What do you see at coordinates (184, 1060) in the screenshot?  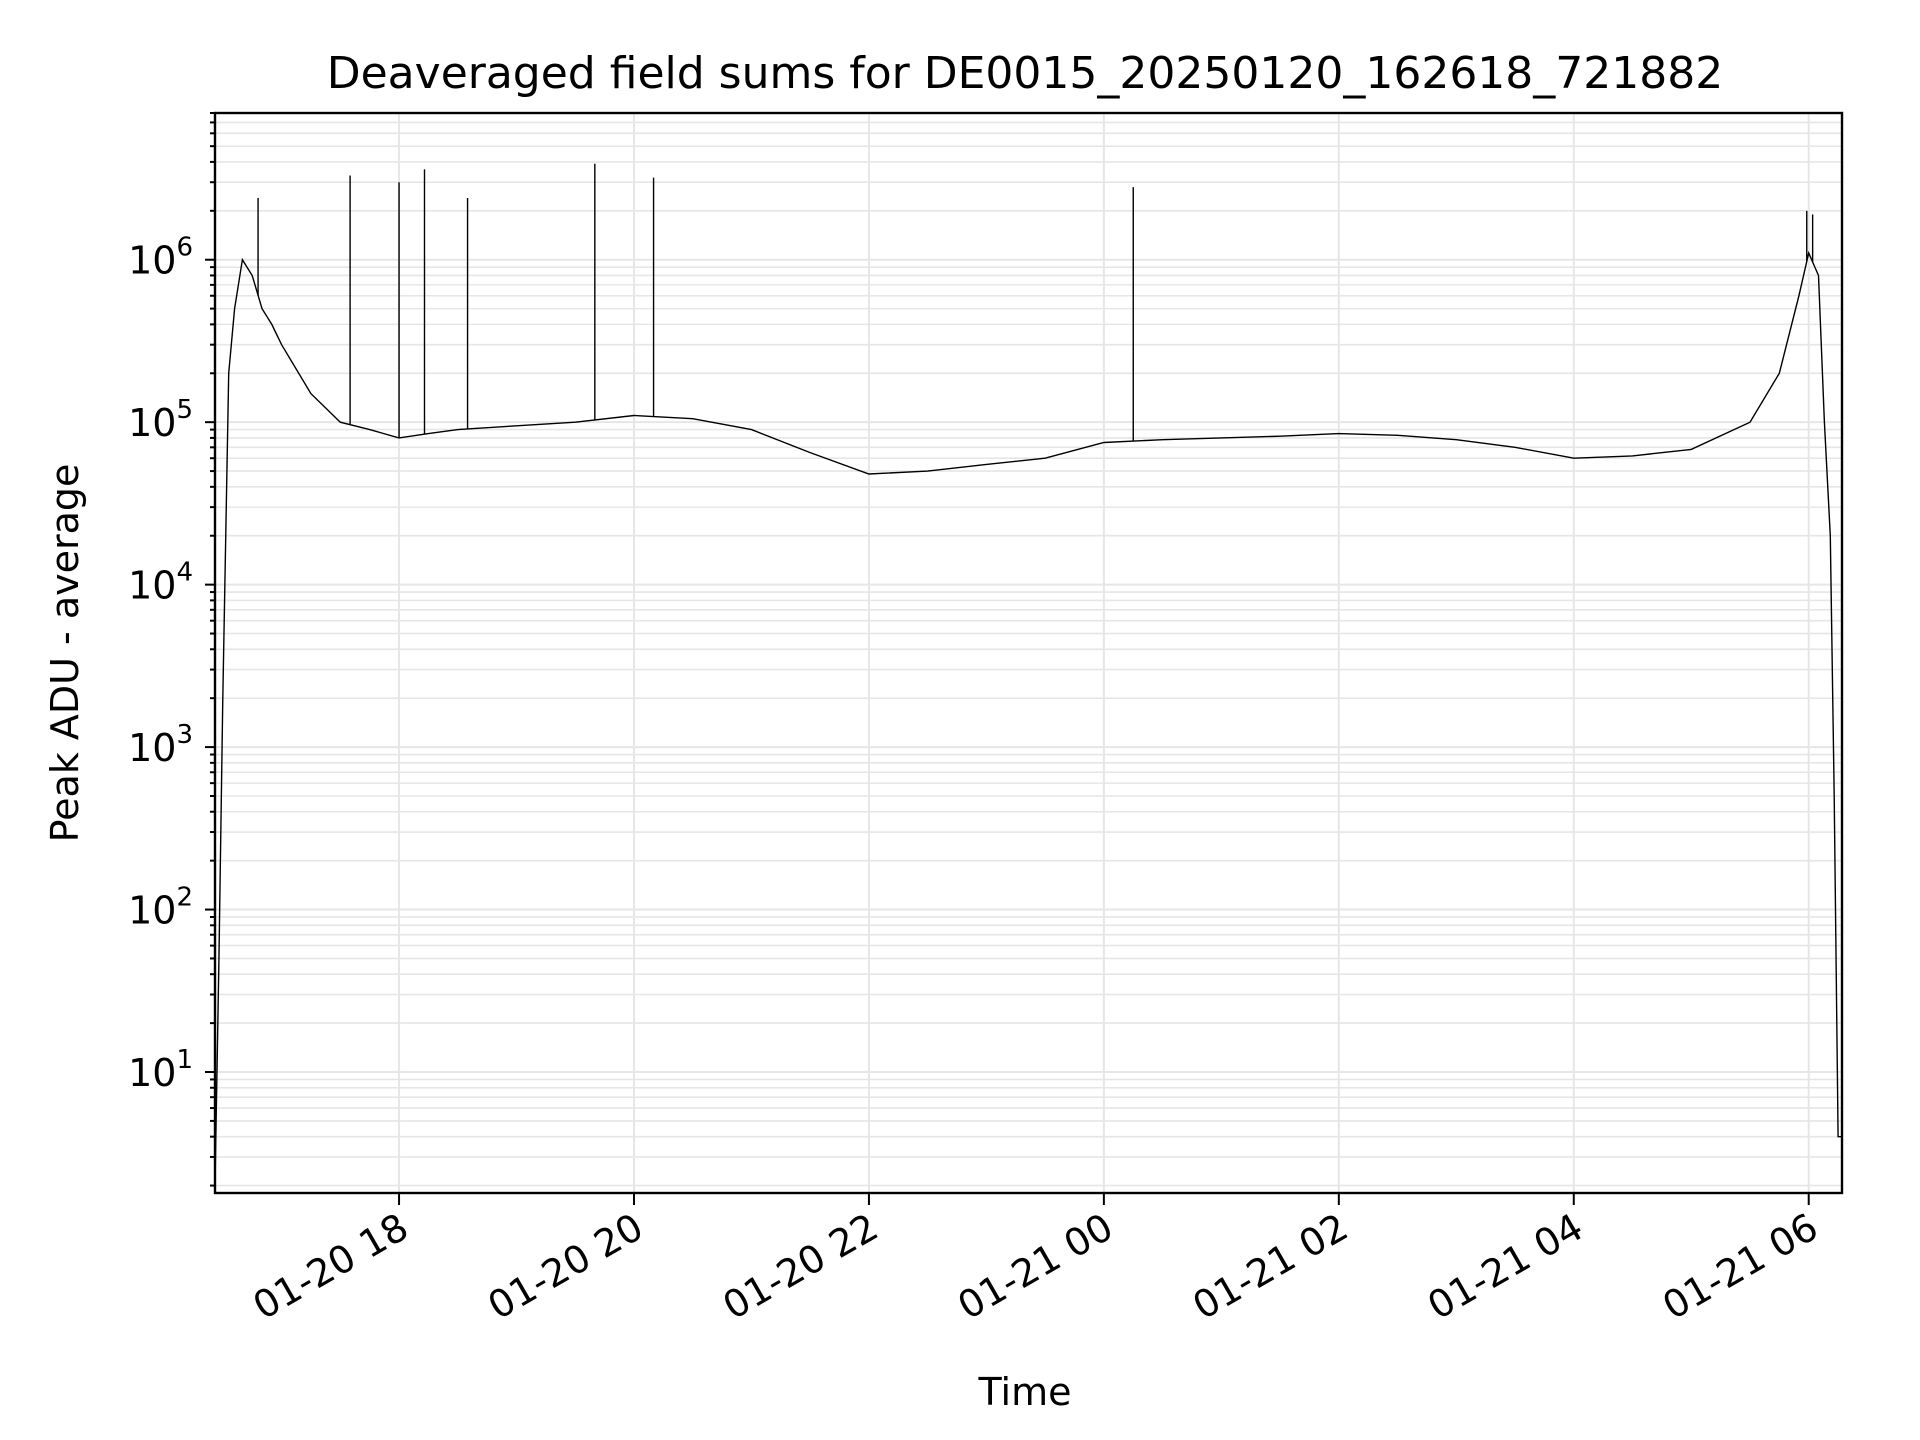 I see `y-tick-label-exponent: 1` at bounding box center [184, 1060].